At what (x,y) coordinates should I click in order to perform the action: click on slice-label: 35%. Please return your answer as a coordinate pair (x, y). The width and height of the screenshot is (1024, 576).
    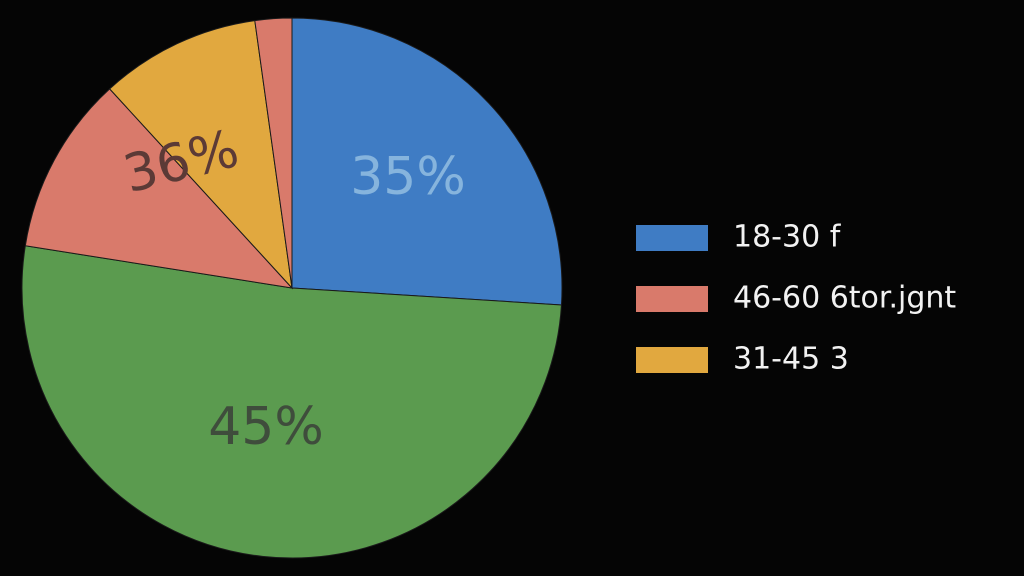
    Looking at the image, I should click on (408, 177).